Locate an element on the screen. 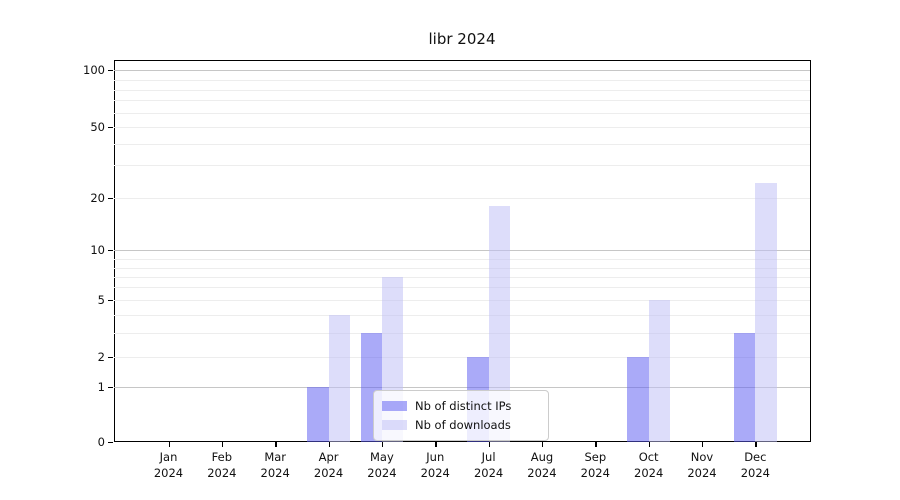 The height and width of the screenshot is (500, 900). bar-downloads-apr is located at coordinates (339, 378).